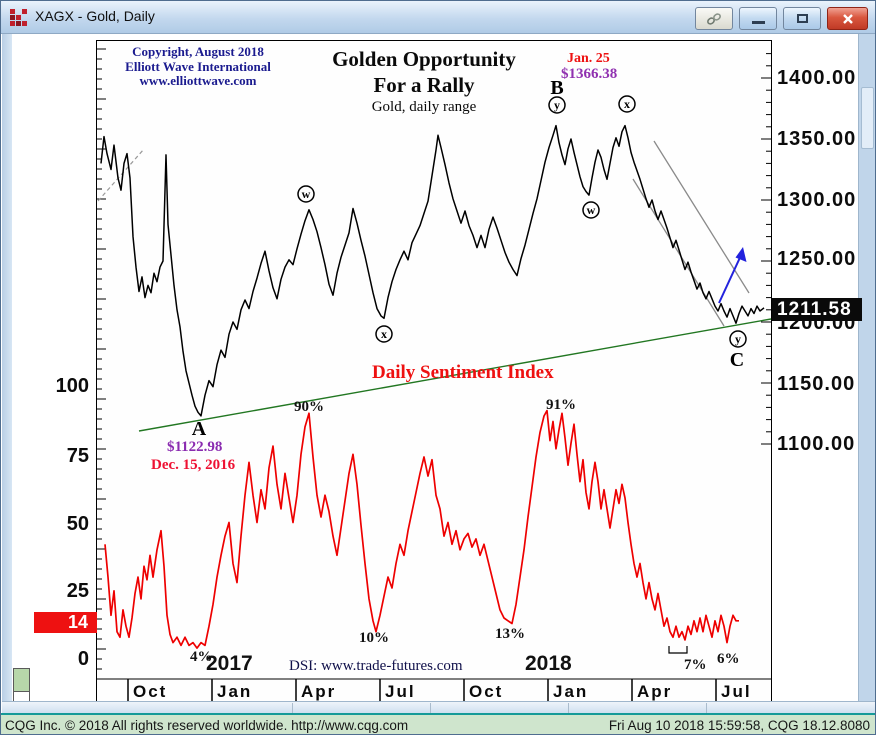  Describe the element at coordinates (198, 80) in the screenshot. I see `copyright-line: www.elliottwave.com` at that location.